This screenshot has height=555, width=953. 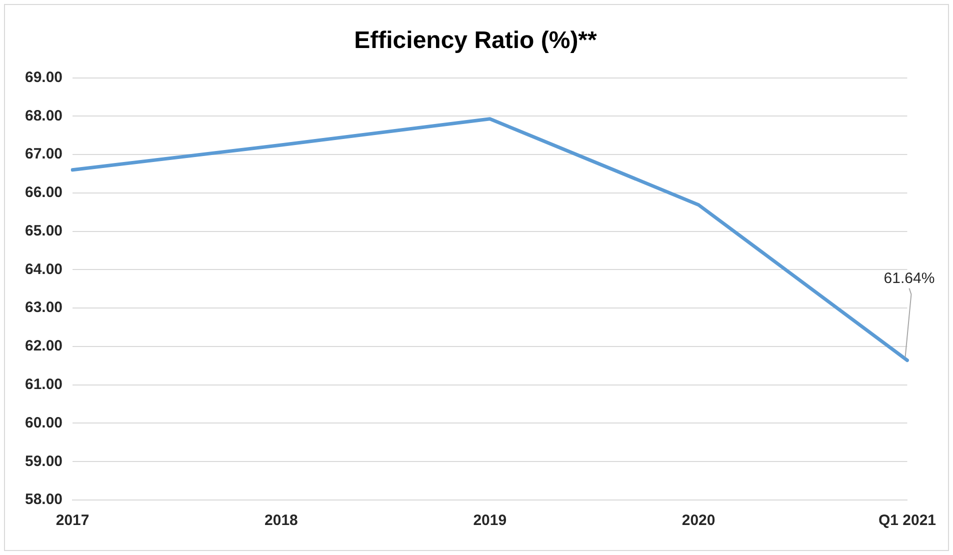 What do you see at coordinates (490, 521) in the screenshot?
I see `x-tick-label: 2019` at bounding box center [490, 521].